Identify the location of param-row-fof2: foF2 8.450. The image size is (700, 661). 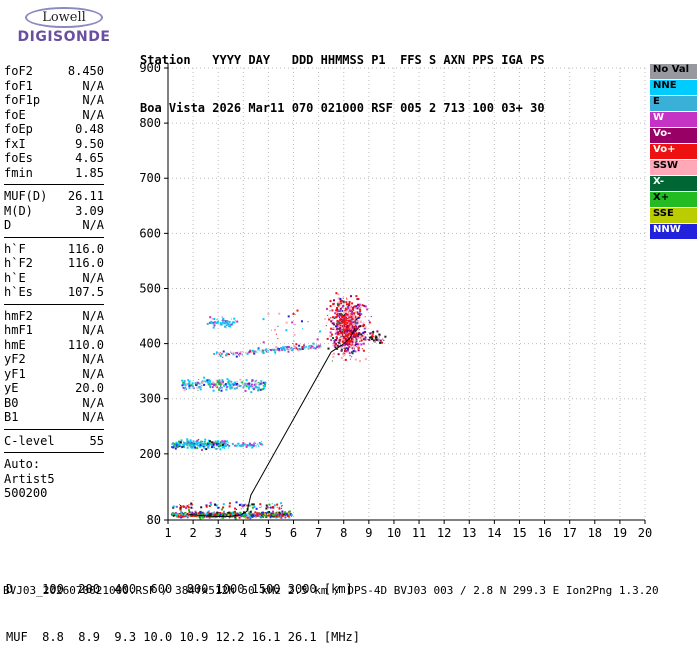
(54, 71).